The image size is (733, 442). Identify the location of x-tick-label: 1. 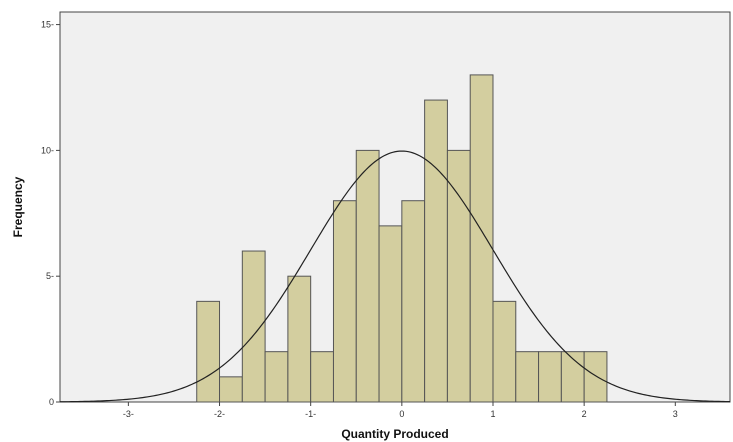
(492, 414).